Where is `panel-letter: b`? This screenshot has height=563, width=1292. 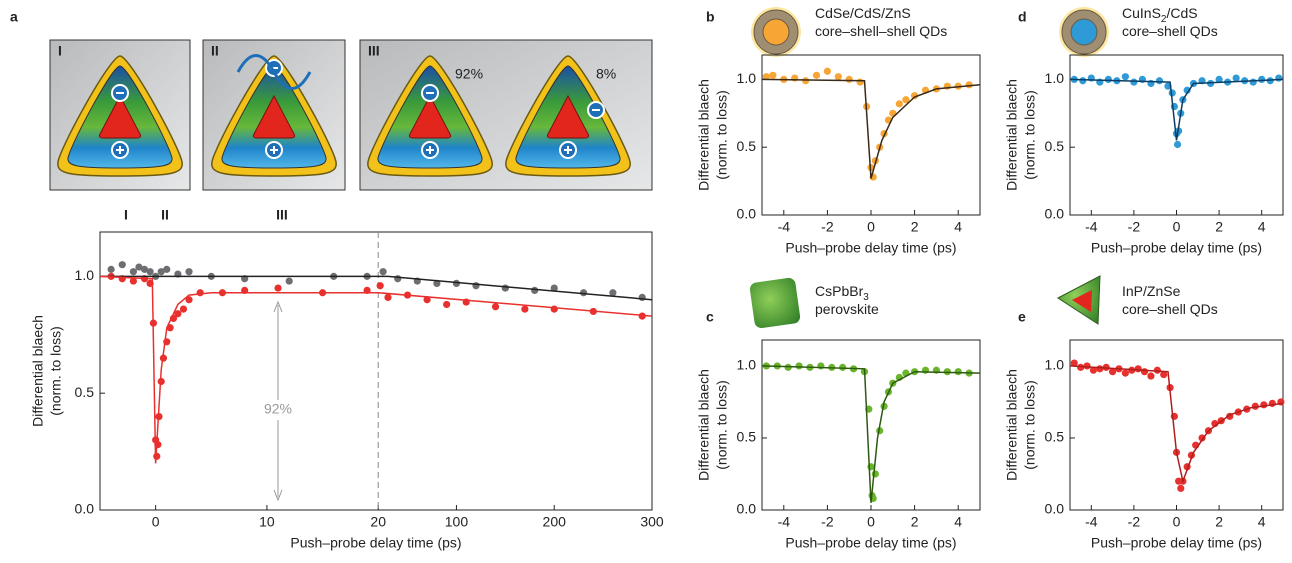 panel-letter: b is located at coordinates (710, 17).